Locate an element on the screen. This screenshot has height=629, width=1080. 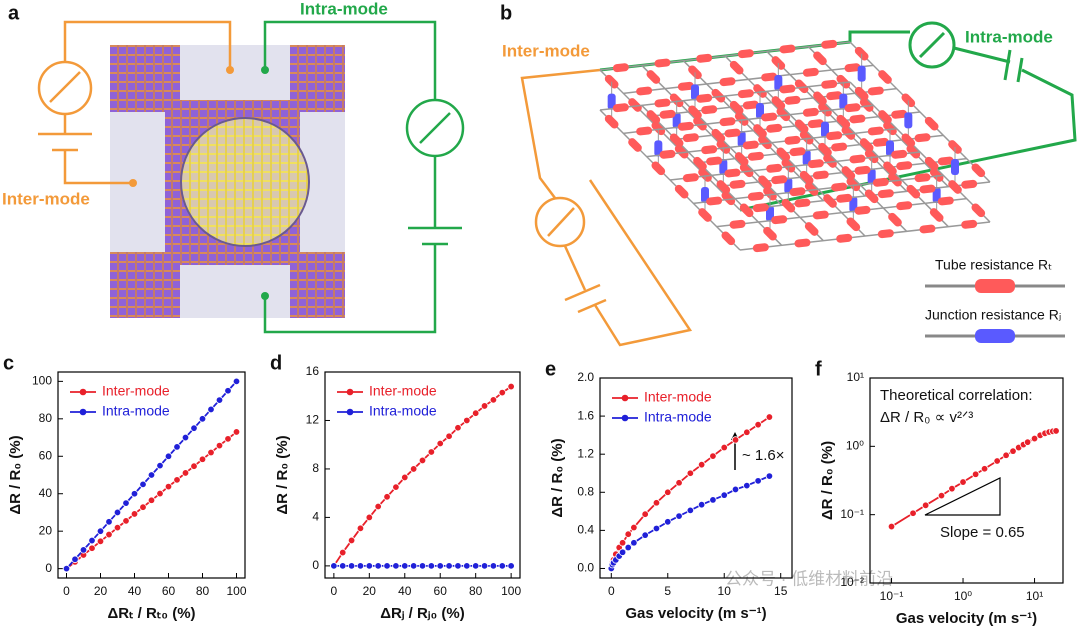
y-tick-label: 0 is located at coordinates (48, 568).